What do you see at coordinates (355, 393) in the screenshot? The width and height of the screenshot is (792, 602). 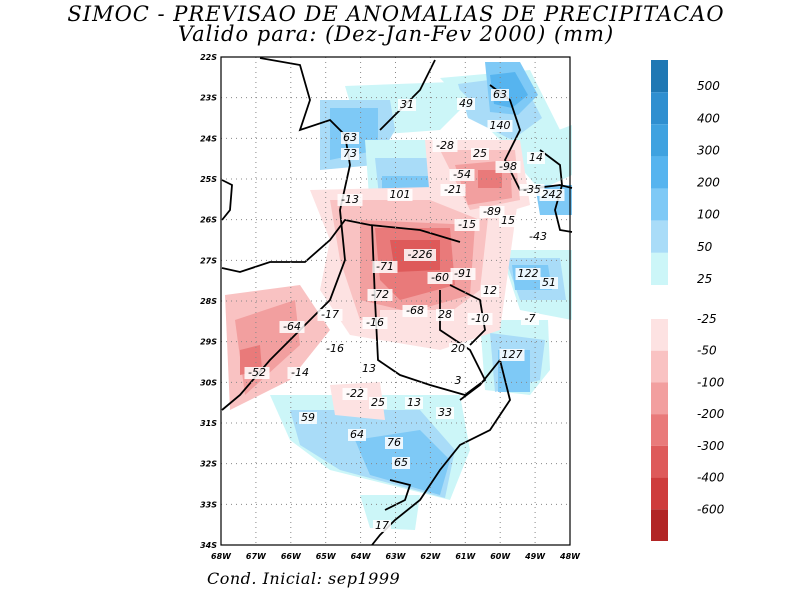 I see `anomaly-value-label: -22` at bounding box center [355, 393].